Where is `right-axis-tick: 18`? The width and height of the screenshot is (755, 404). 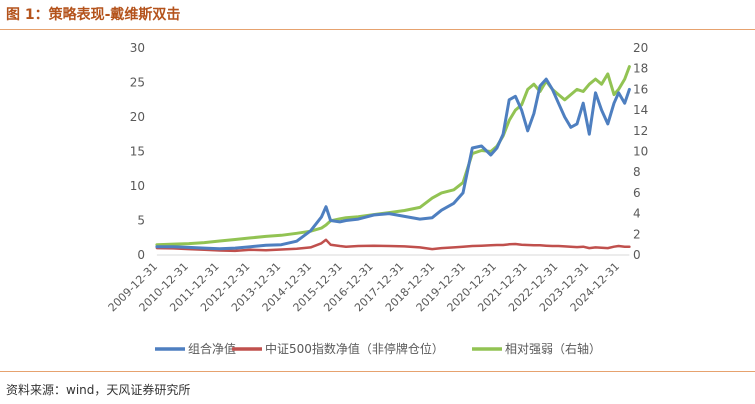 right-axis-tick: 18 is located at coordinates (640, 69).